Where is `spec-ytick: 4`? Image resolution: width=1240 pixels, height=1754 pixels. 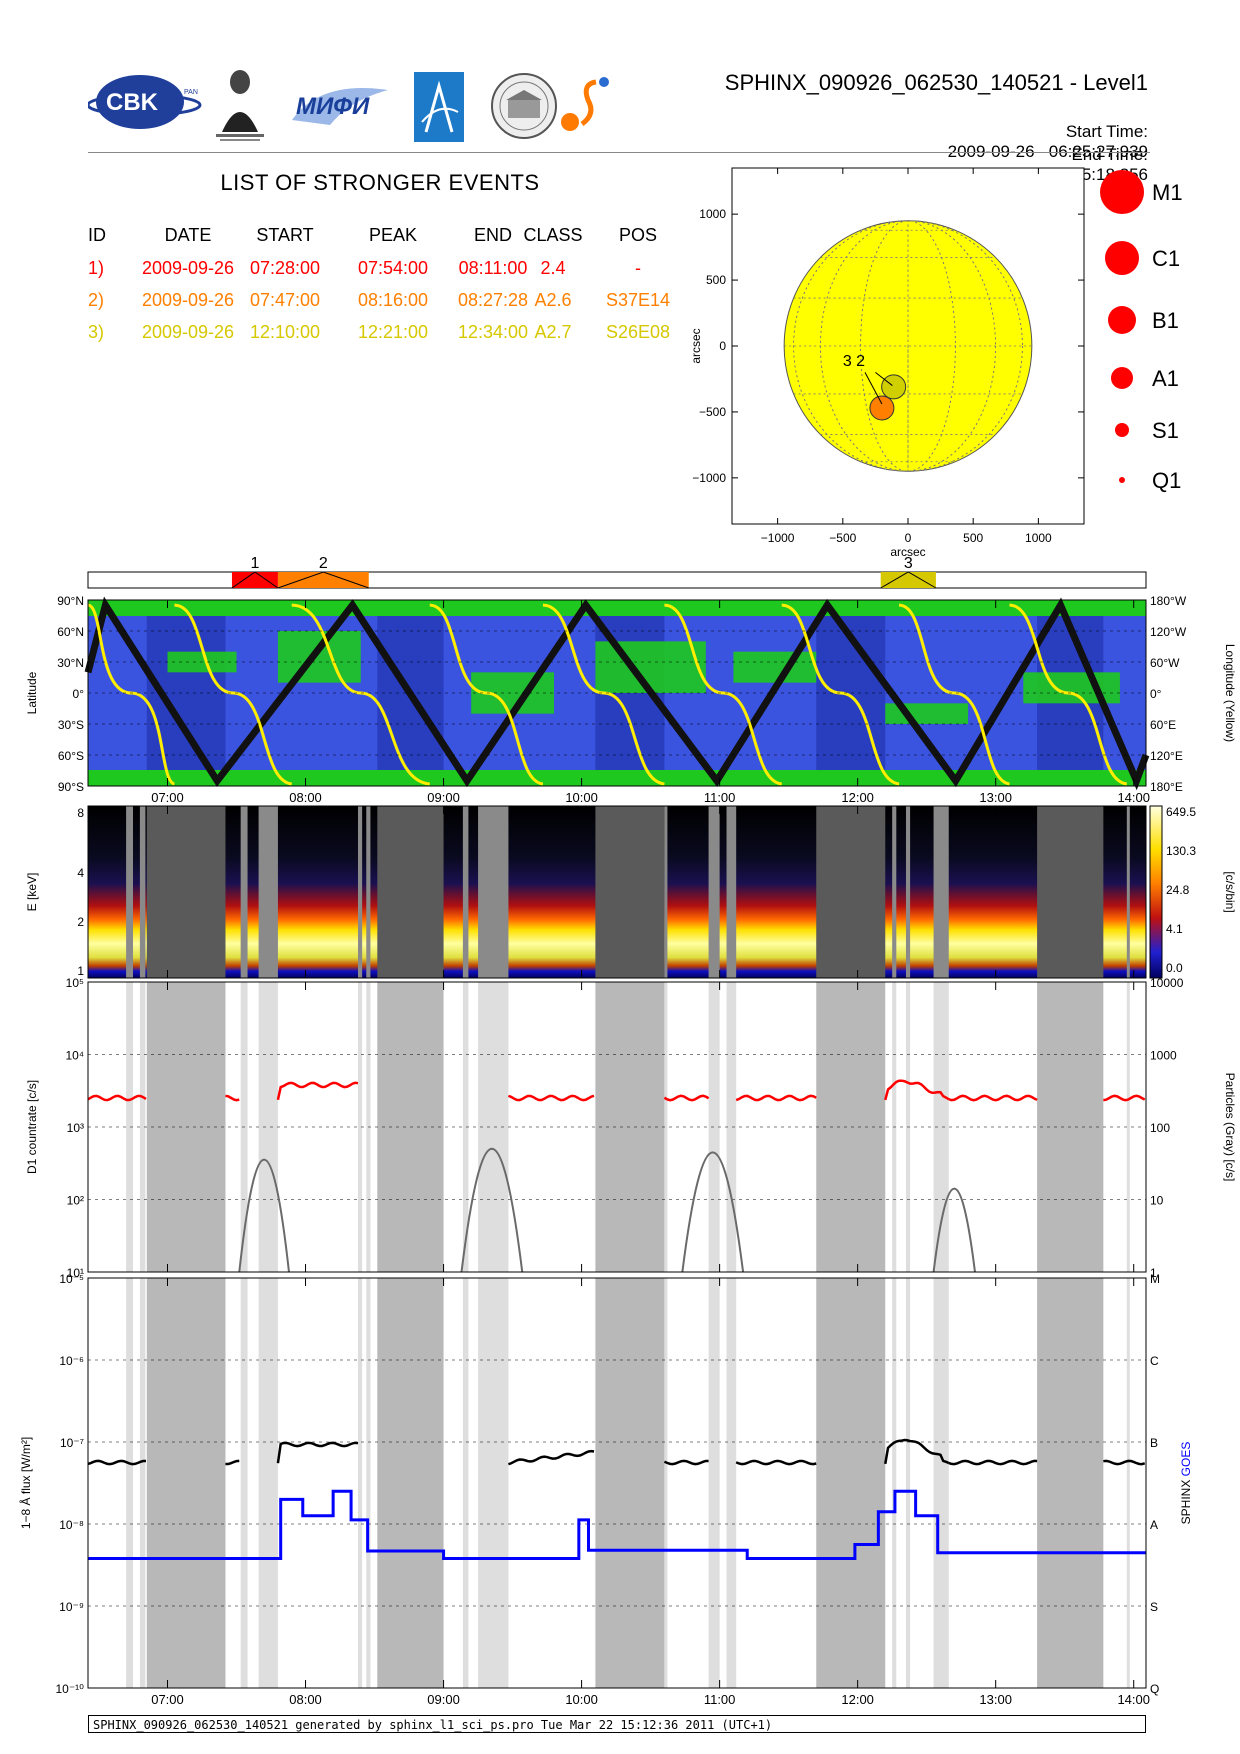
spec-ytick: 4 is located at coordinates (80, 873).